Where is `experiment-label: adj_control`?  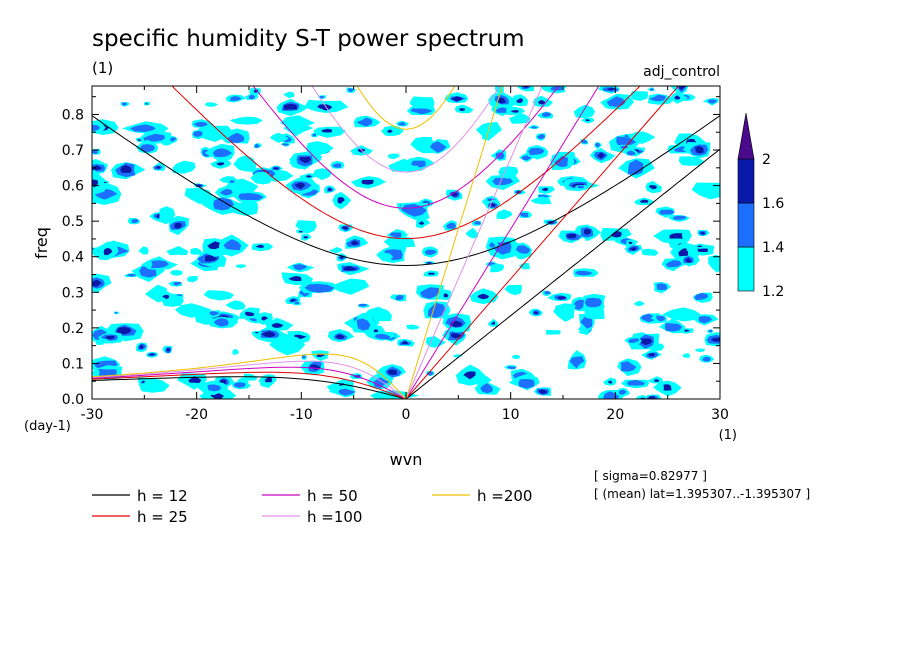
experiment-label: adj_control is located at coordinates (681, 72).